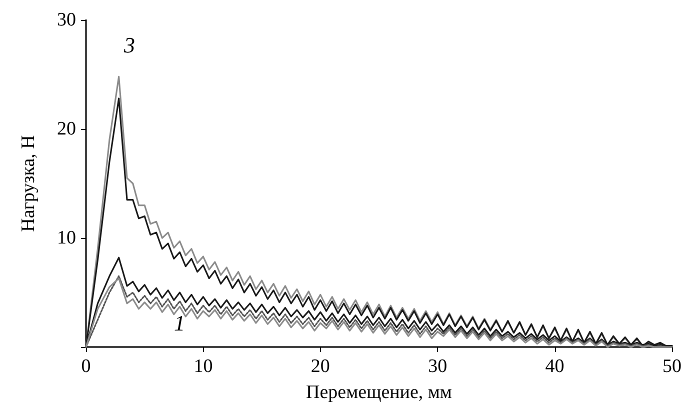  I want to click on x-tick-label: 40, so click(554, 366).